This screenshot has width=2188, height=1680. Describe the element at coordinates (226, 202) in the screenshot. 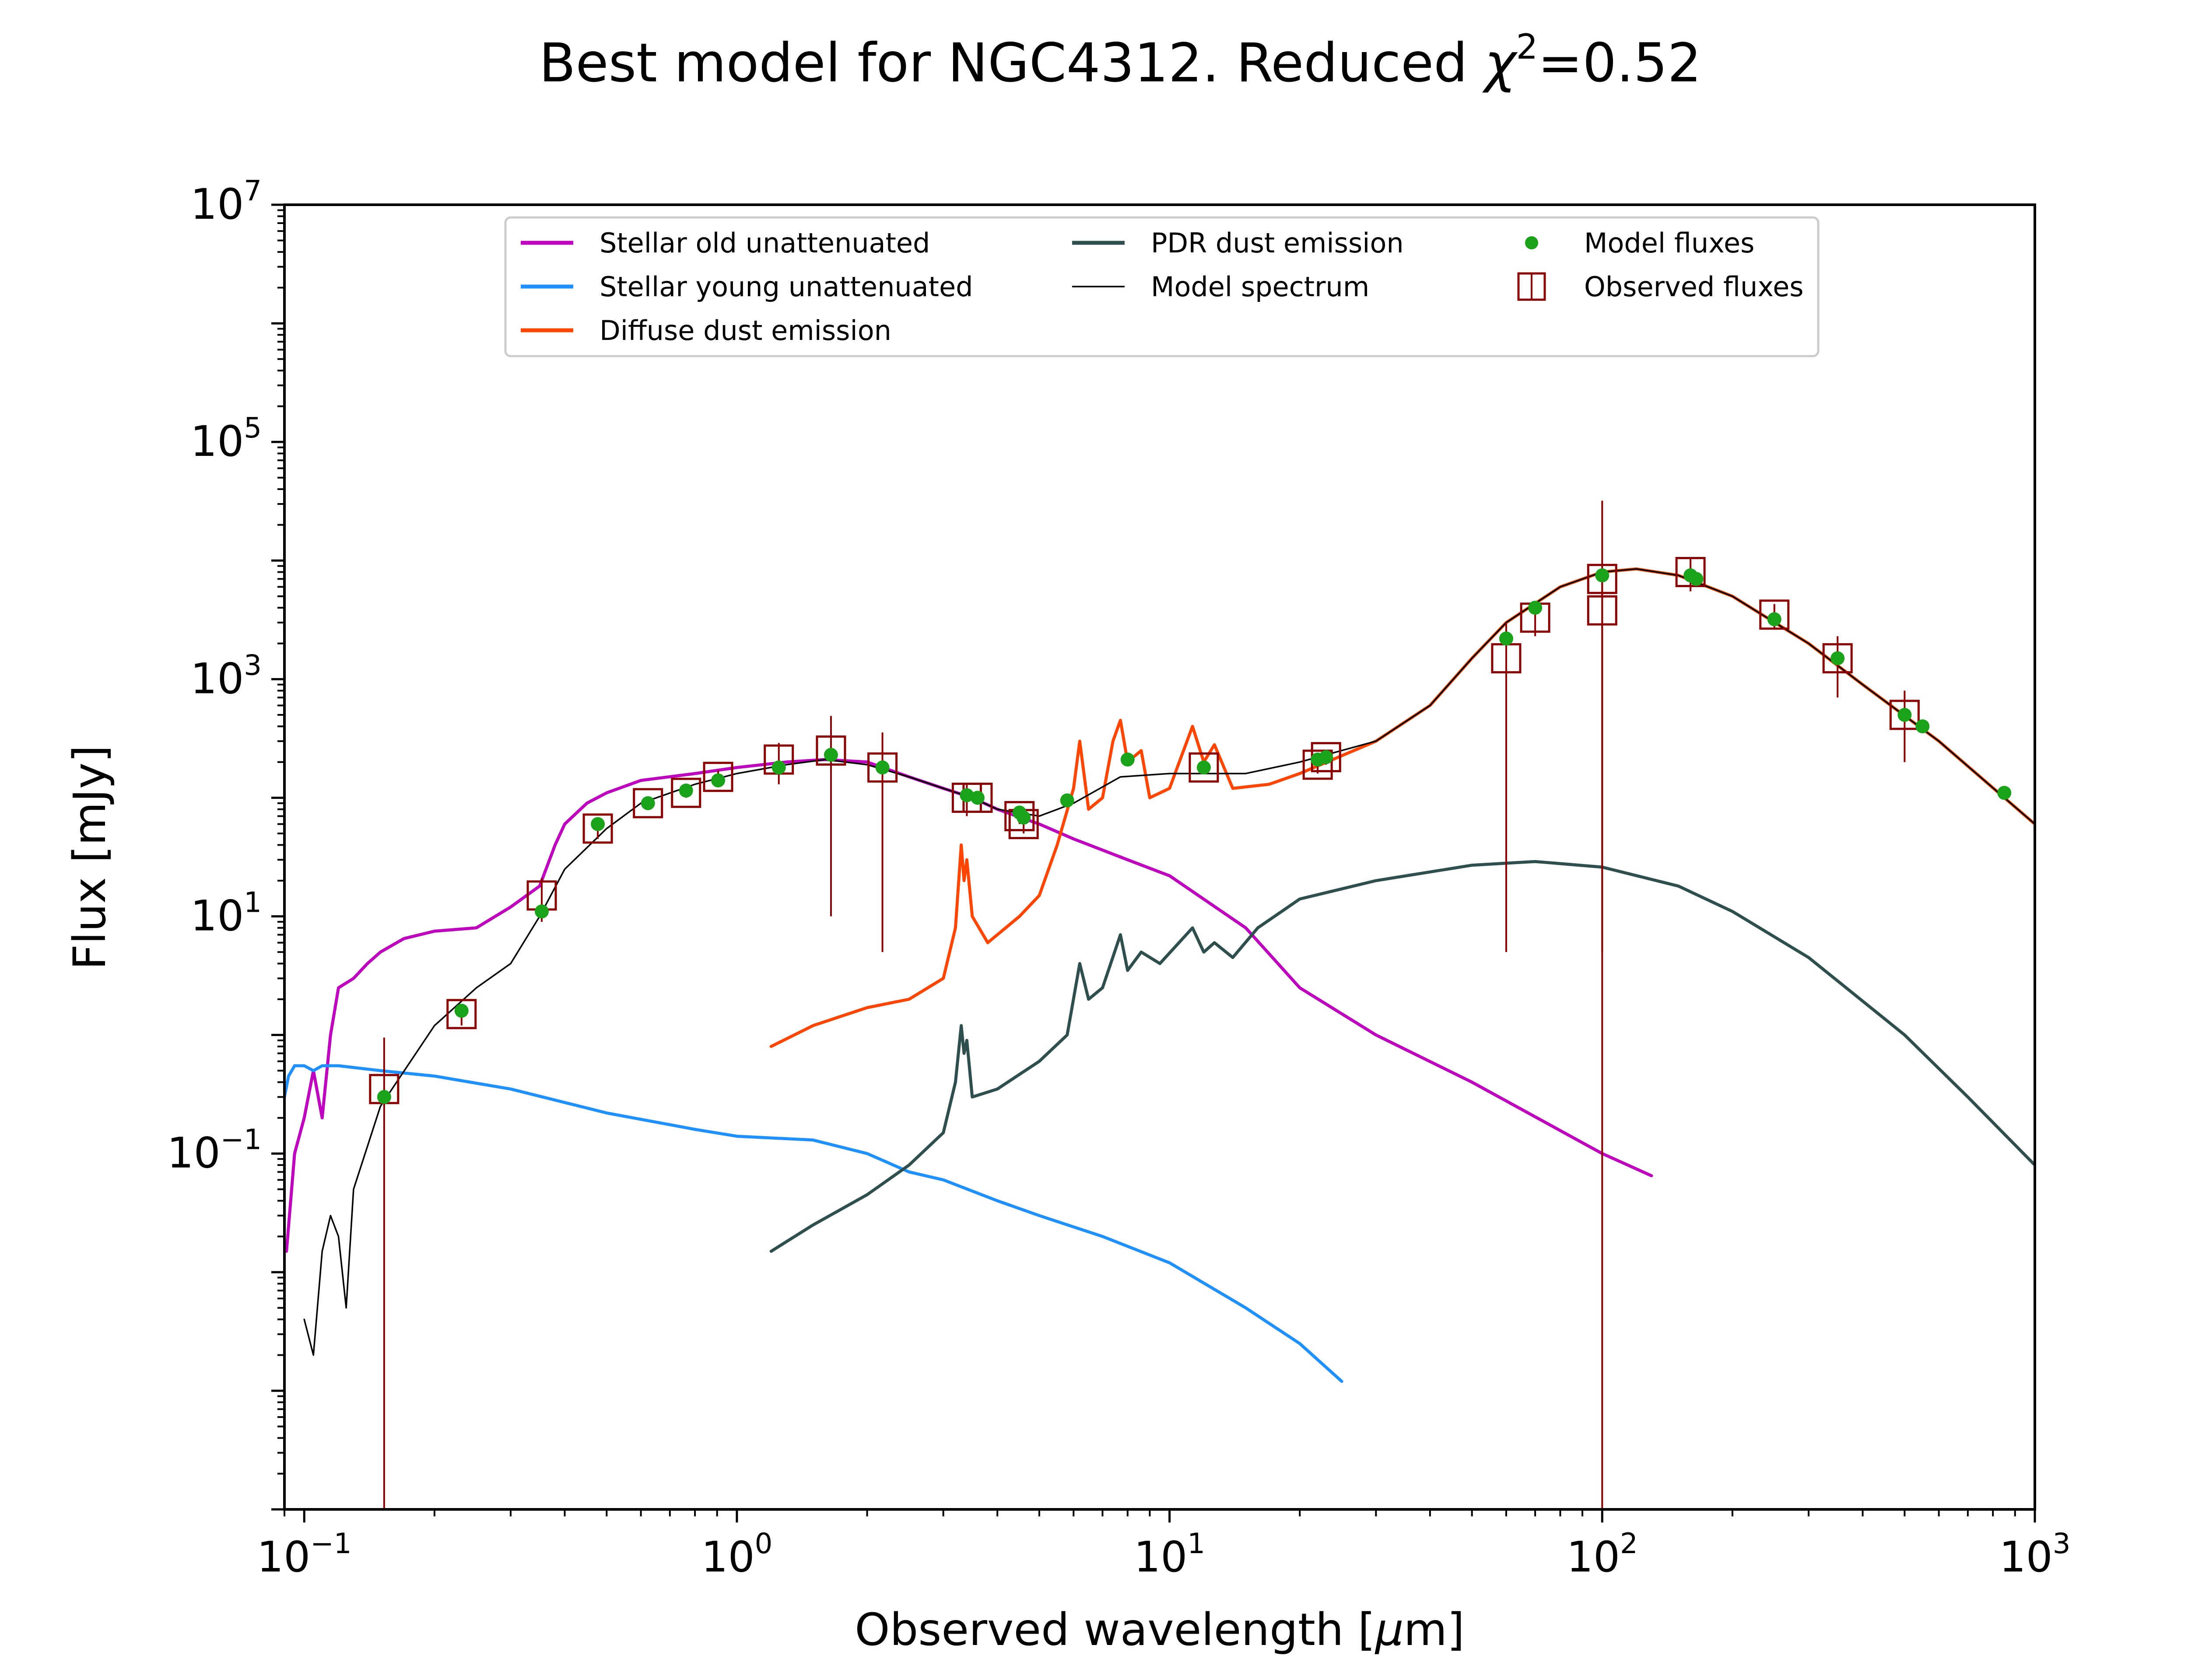

I see `y-tick-label: 10⁷` at that location.